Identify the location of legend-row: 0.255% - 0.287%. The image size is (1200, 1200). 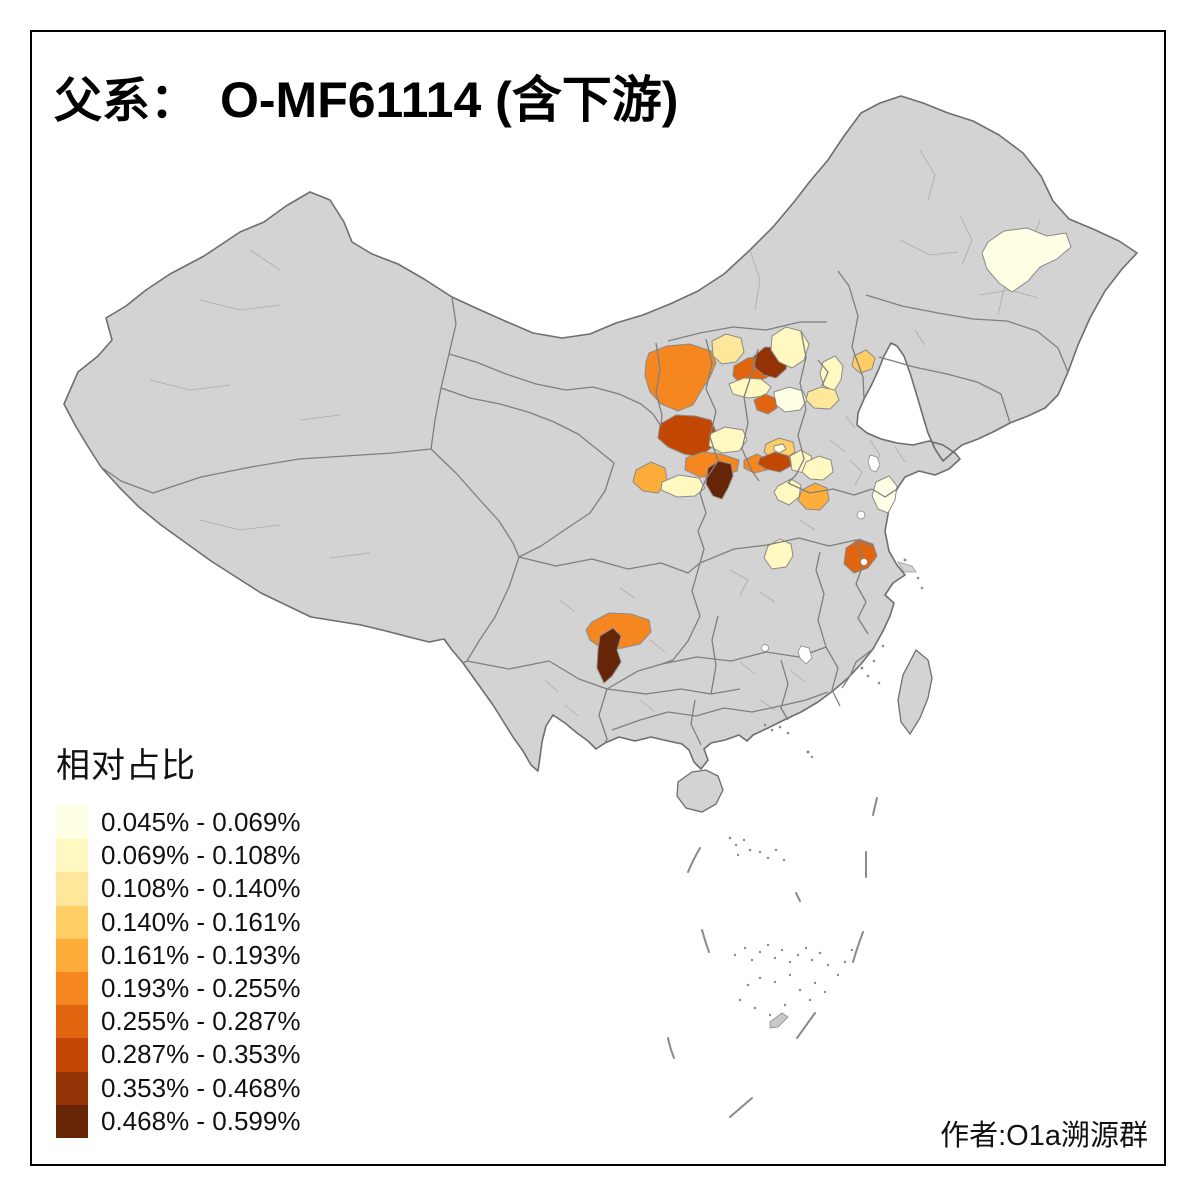
(178, 1022).